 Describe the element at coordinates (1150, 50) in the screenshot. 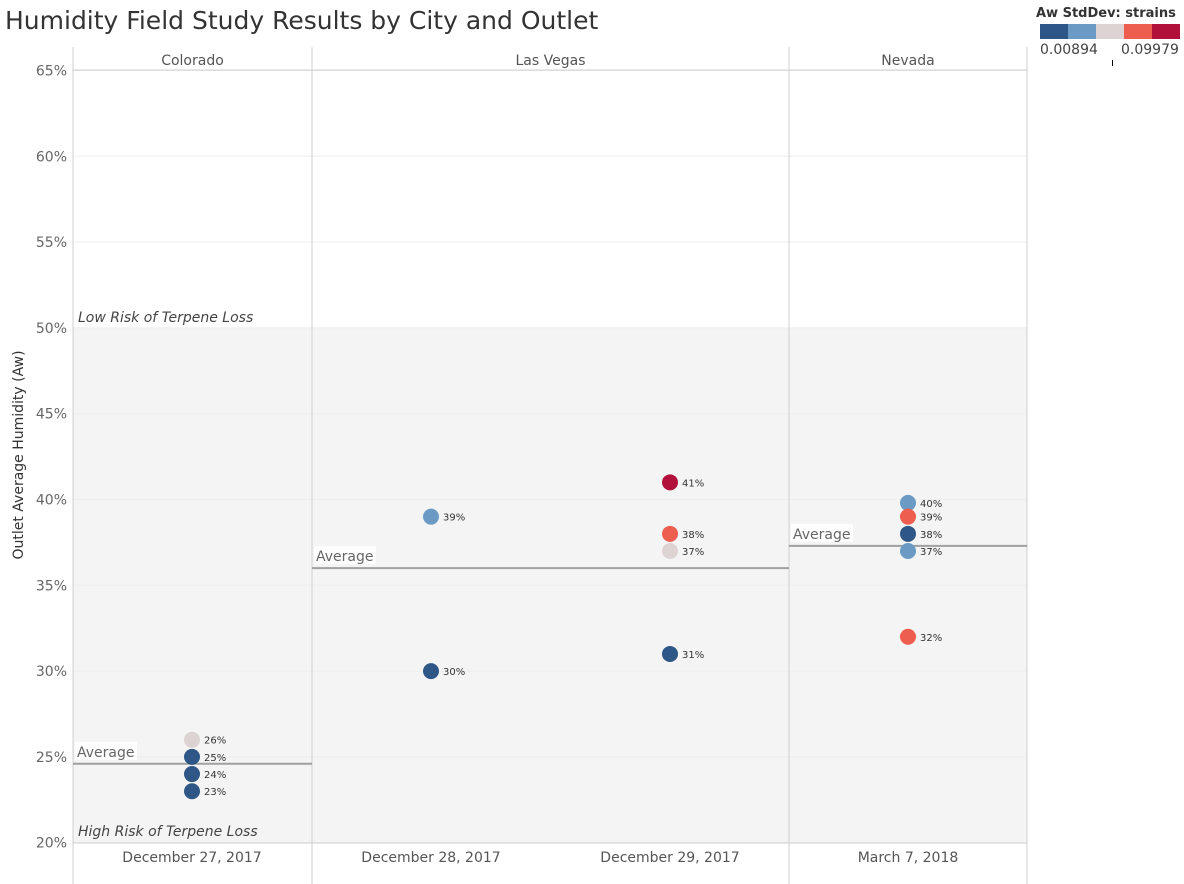

I see `legend-max-label: 0.09979` at that location.